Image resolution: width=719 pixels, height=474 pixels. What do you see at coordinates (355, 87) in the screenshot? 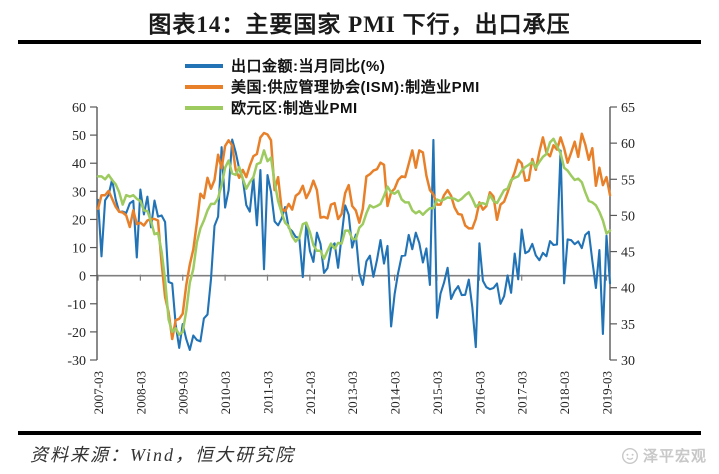
I see `legend-label-us-ism: 美国:供应管理协会(ISM):制造业PMI` at bounding box center [355, 87].